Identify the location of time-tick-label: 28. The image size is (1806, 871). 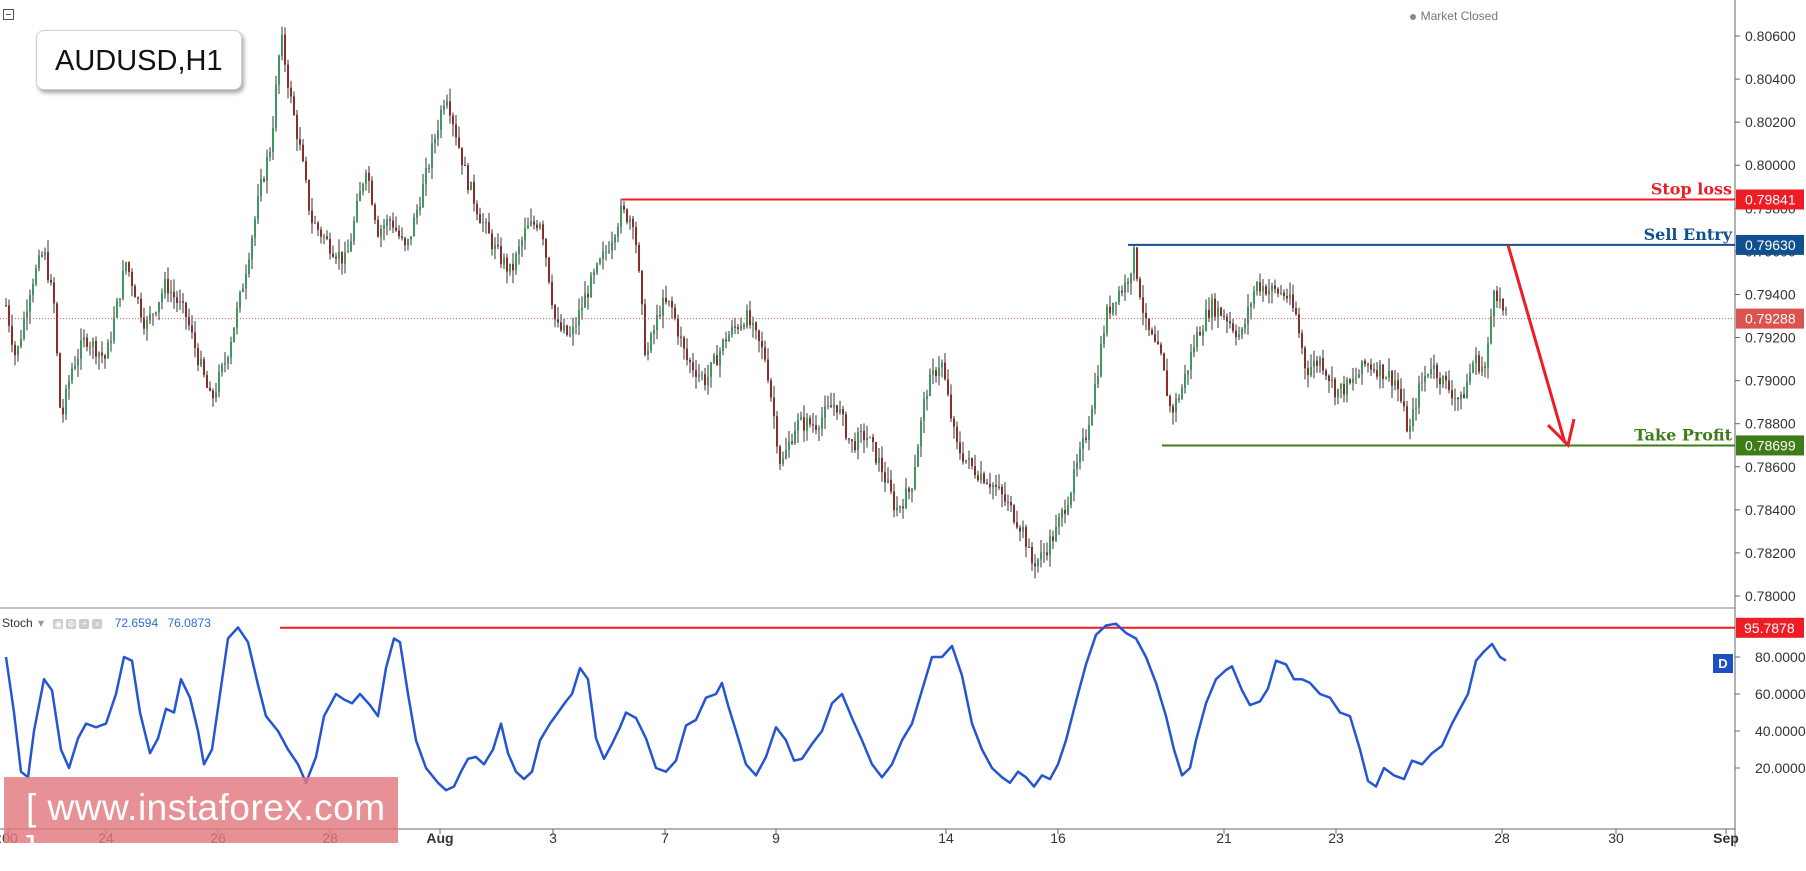
(1502, 838).